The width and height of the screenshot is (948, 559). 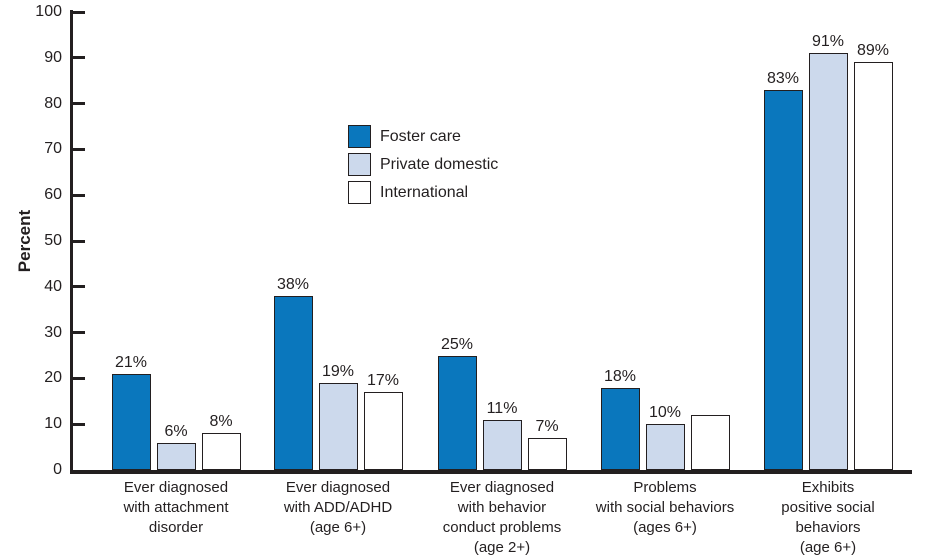 What do you see at coordinates (53, 332) in the screenshot?
I see `y-tick-label: 30` at bounding box center [53, 332].